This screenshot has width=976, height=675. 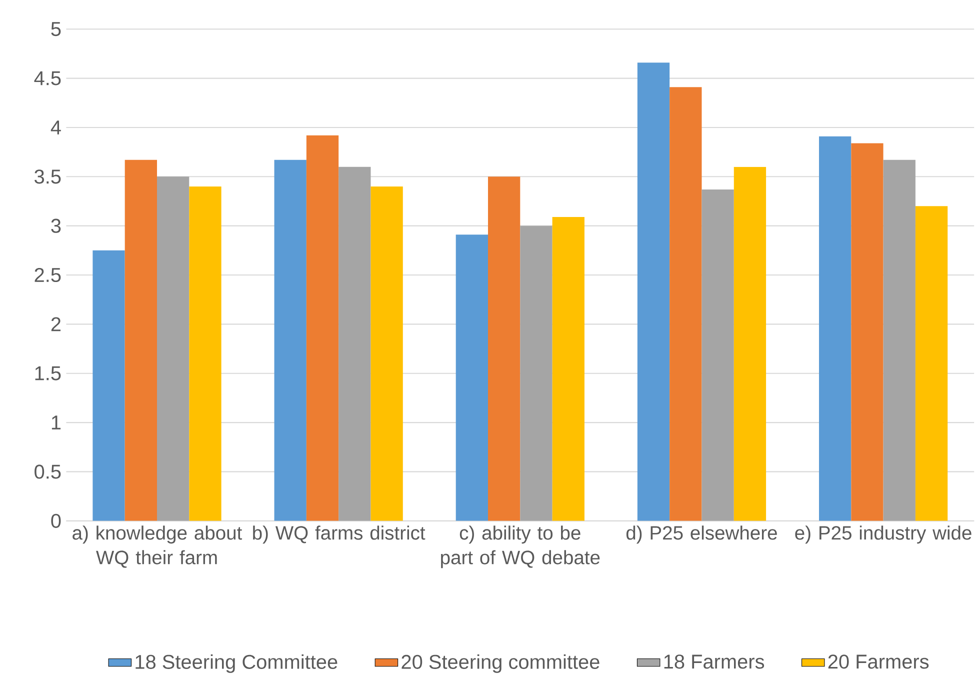 What do you see at coordinates (339, 534) in the screenshot?
I see `x-tick-label: b) WQ farms district` at bounding box center [339, 534].